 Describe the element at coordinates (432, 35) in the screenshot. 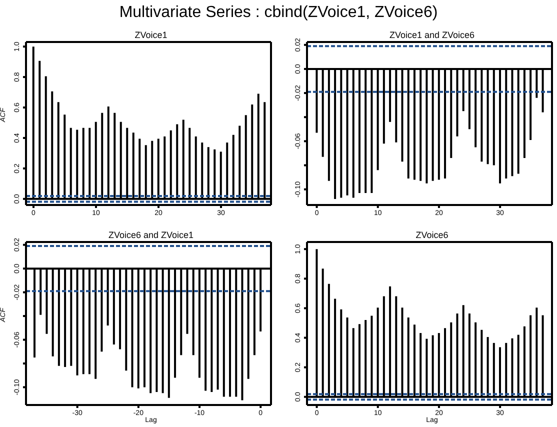

I see `chart-title: ZVoice1 and ZVoice6` at that location.